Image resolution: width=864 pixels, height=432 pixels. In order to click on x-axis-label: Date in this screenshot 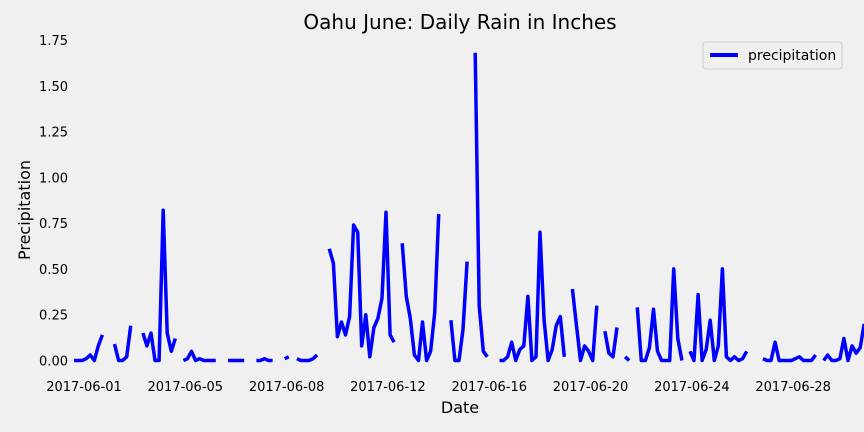, I will do `click(460, 407)`.